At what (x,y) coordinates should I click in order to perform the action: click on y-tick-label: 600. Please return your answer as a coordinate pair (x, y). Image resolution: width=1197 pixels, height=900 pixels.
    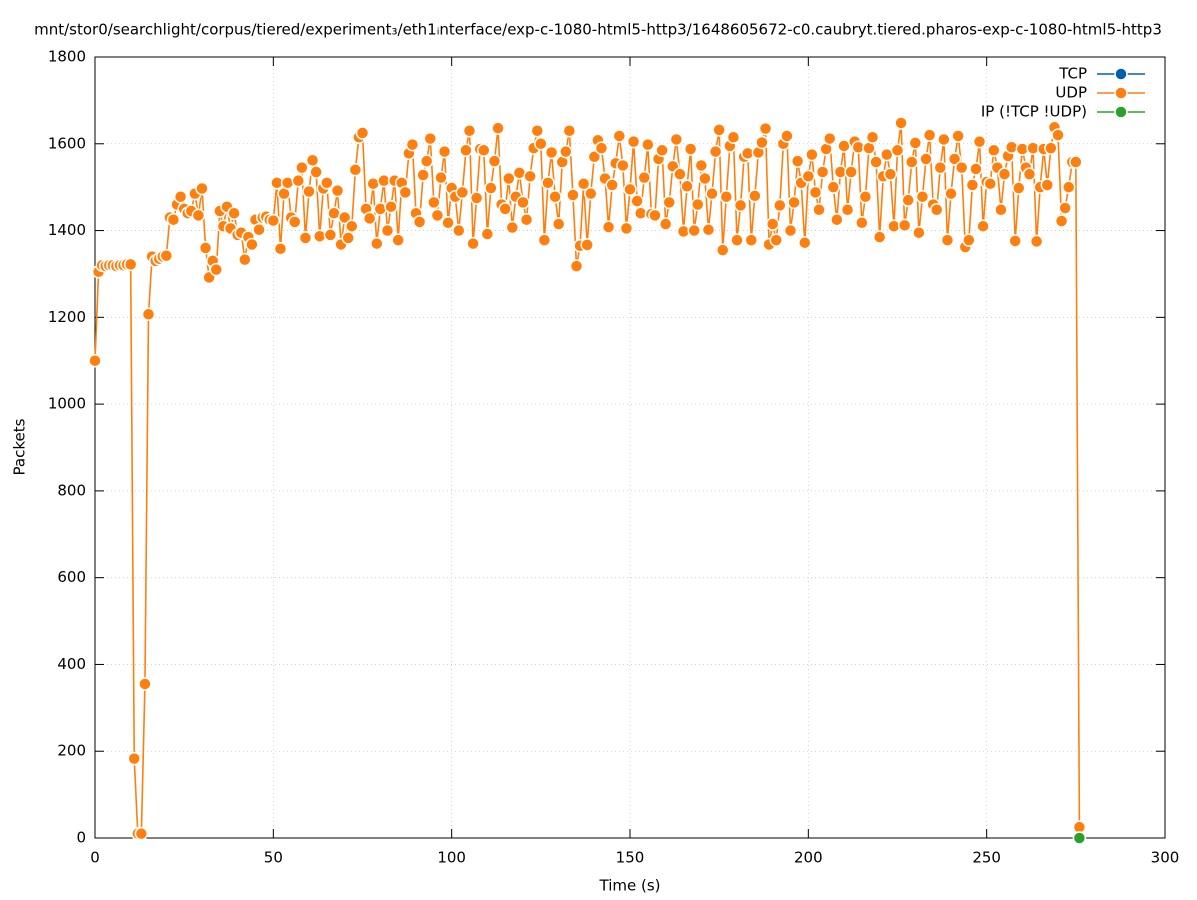
    Looking at the image, I should click on (71, 577).